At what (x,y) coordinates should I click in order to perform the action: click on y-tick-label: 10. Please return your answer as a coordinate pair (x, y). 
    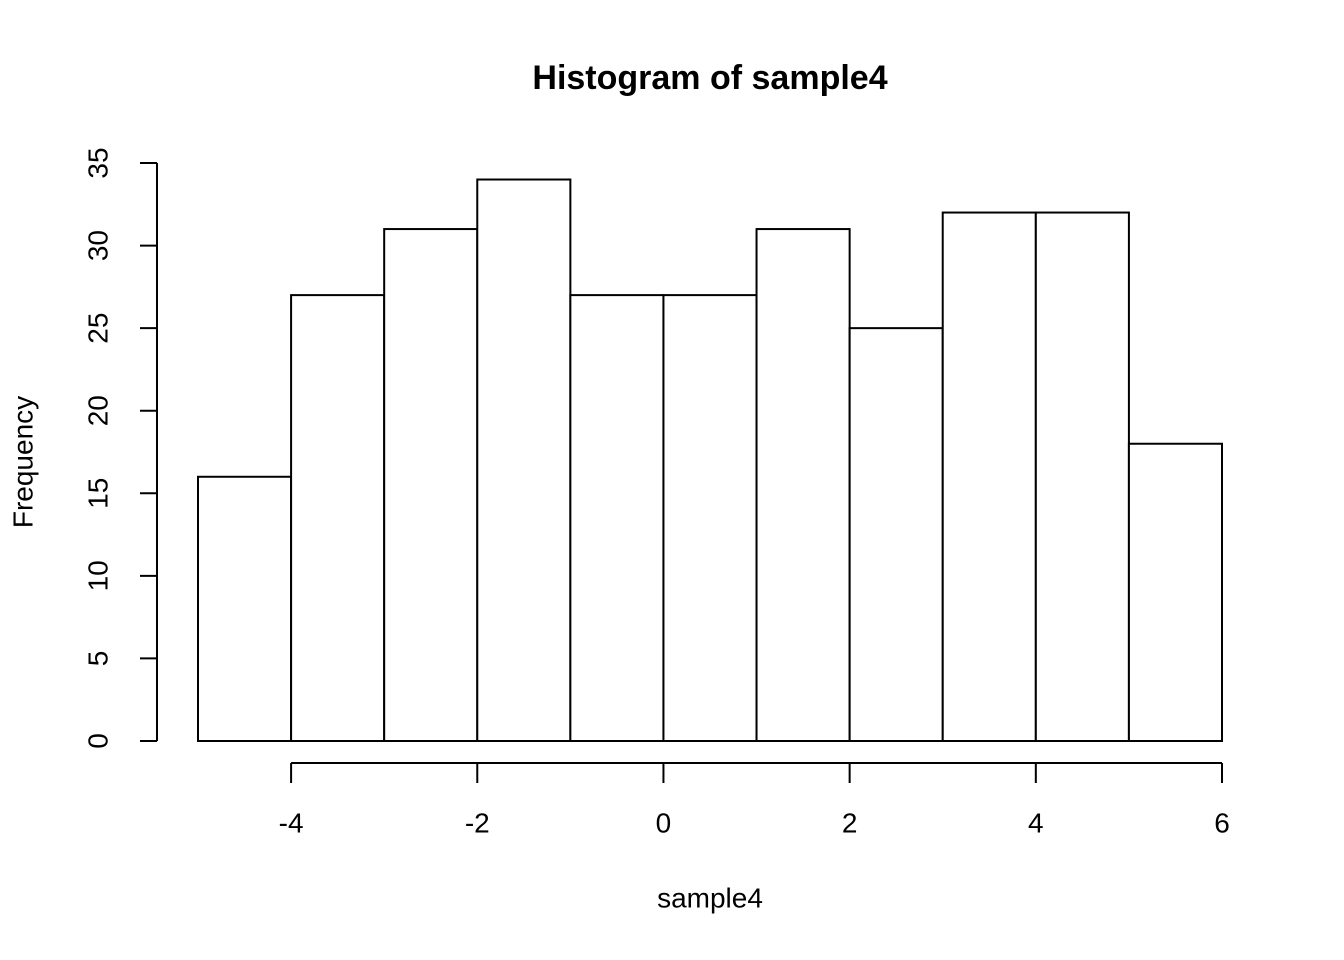
    Looking at the image, I should click on (97, 575).